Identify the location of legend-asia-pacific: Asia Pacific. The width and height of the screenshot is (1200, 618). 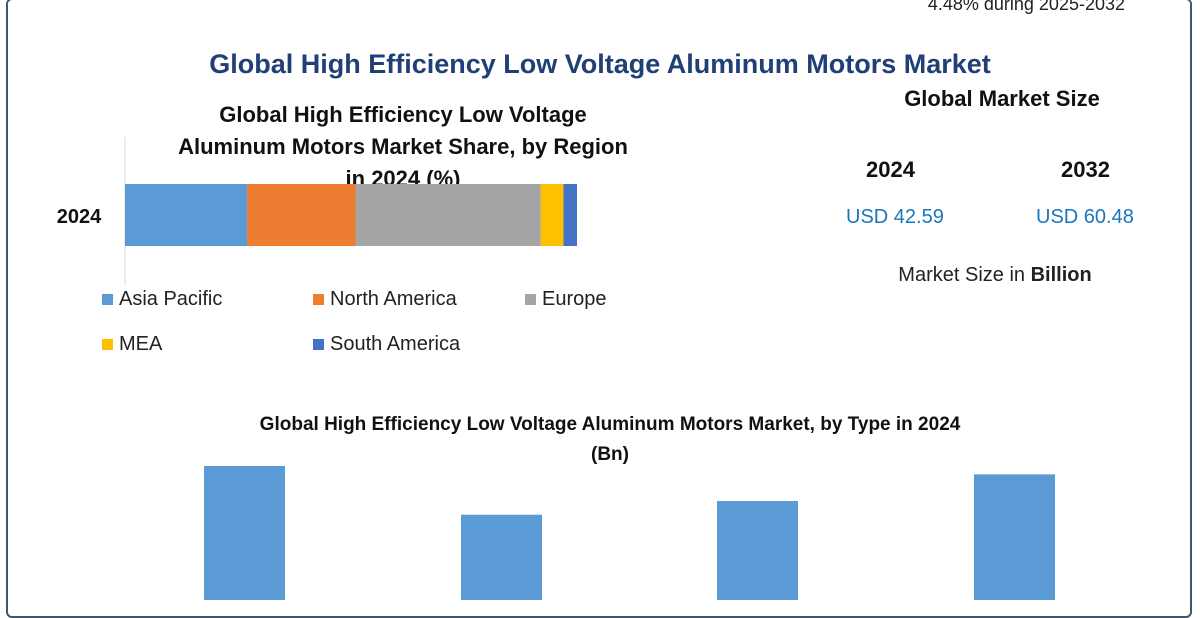
(162, 299).